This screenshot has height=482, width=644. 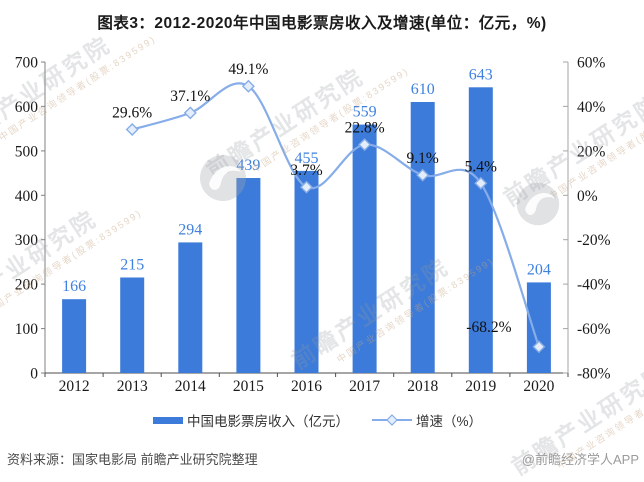 I want to click on bar-value-label: 559, so click(x=365, y=112).